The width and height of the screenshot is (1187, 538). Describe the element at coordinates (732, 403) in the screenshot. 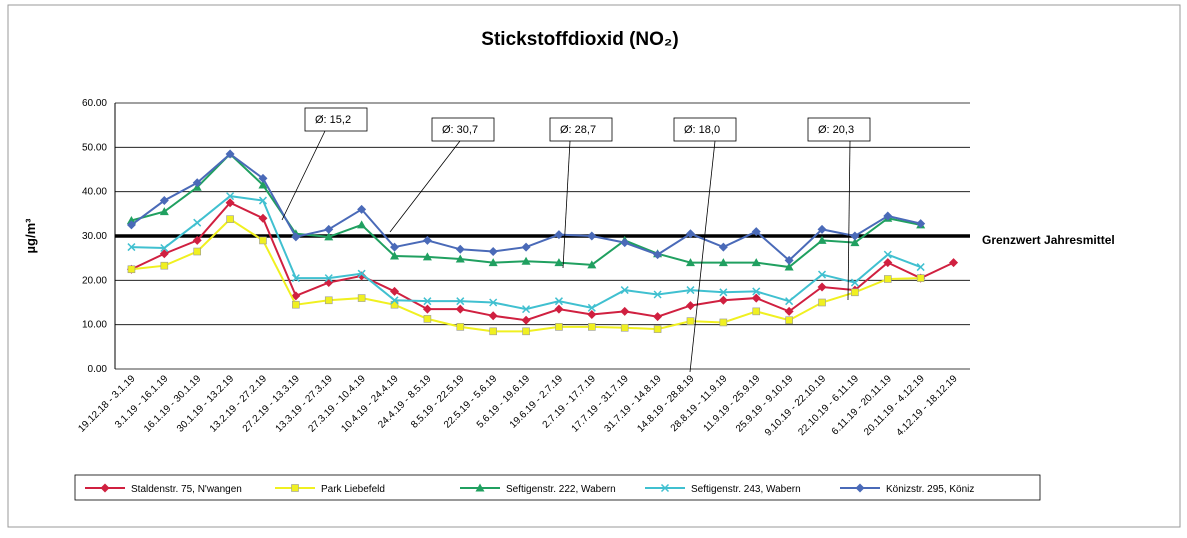

I see `x-tick-label: 11.9.19 - 25.9.19` at that location.